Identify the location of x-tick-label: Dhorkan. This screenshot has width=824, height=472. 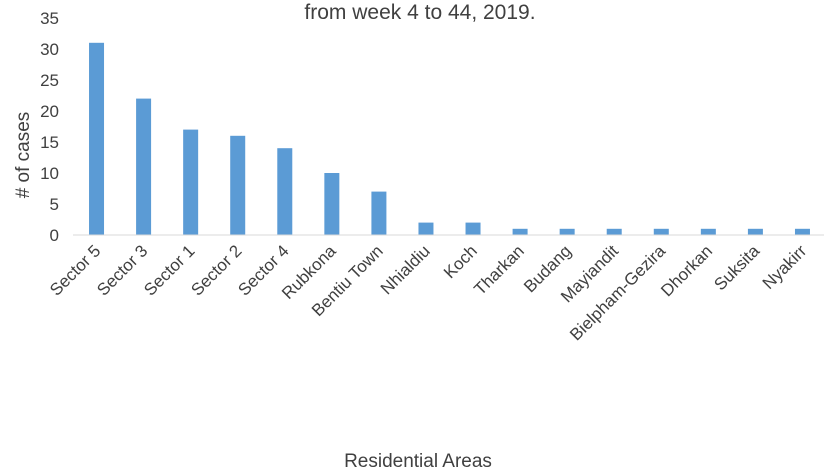
(686, 270).